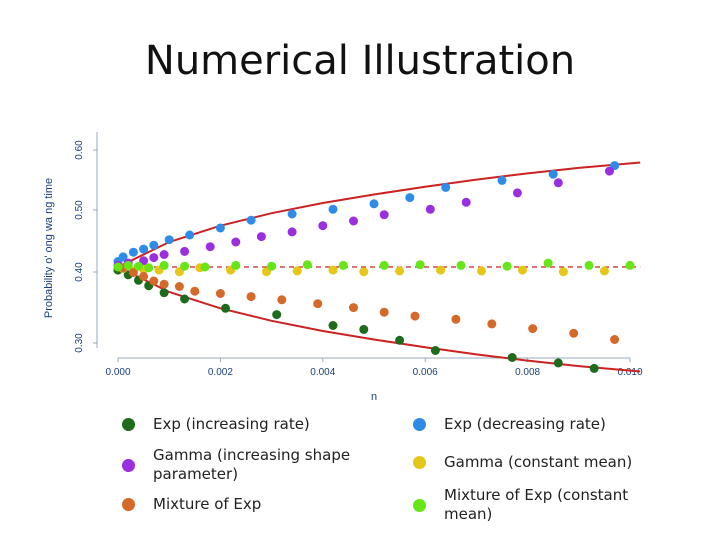  I want to click on y-tick-label: 0.50, so click(79, 210).